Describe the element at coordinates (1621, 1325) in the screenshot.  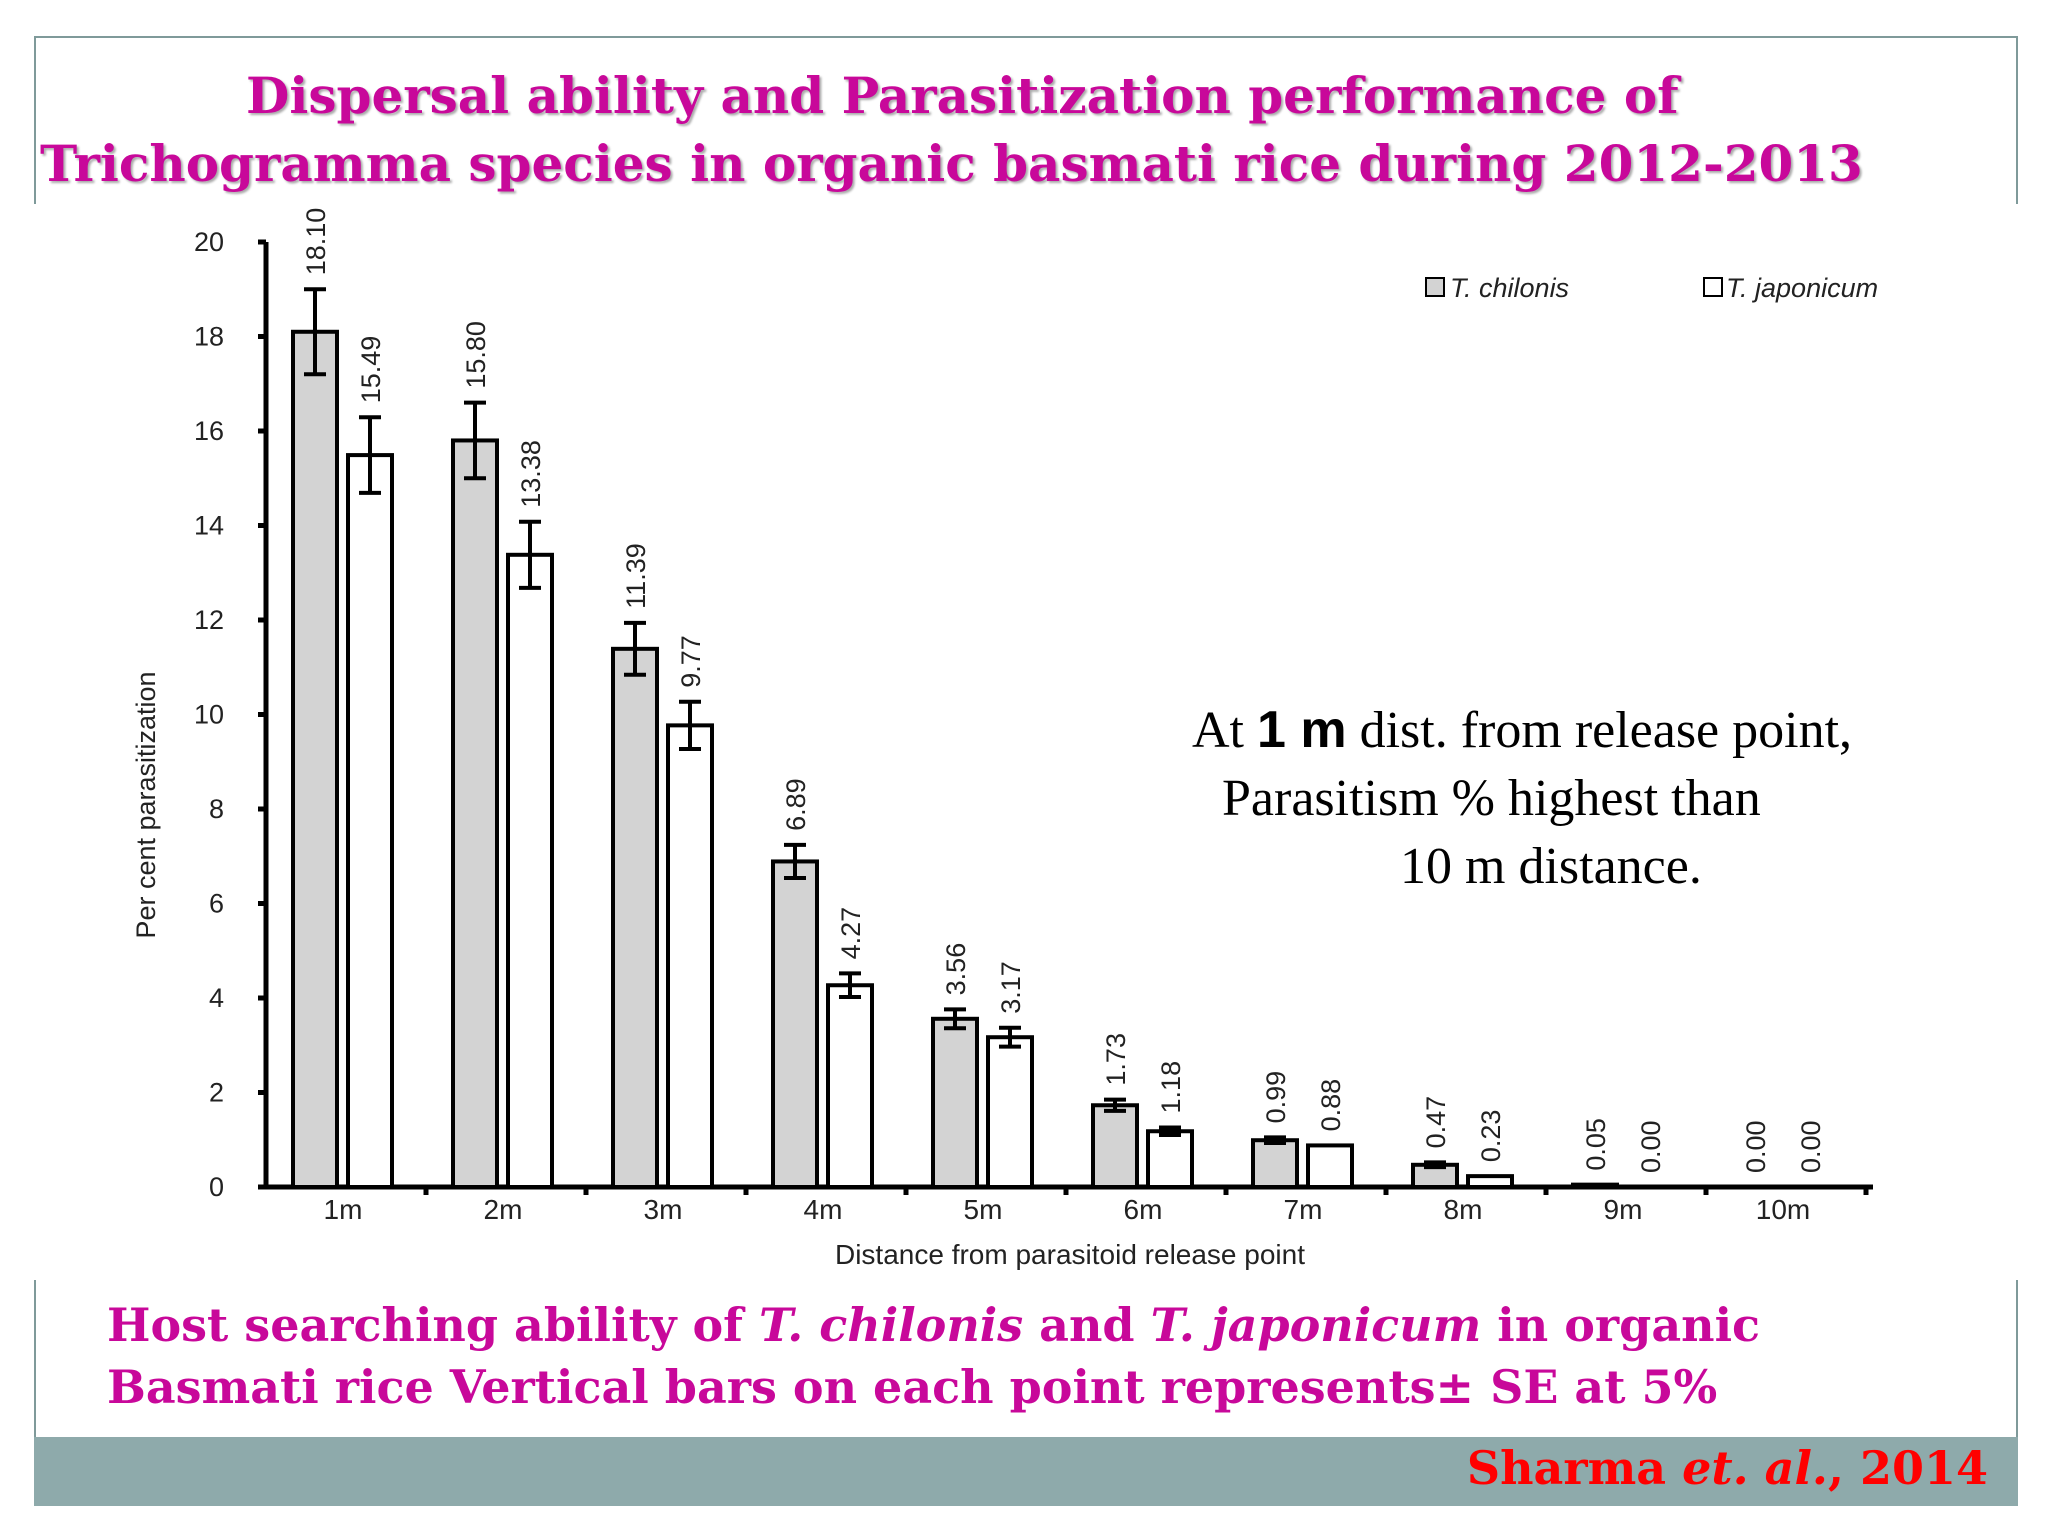
I see `caption-text: in organic` at that location.